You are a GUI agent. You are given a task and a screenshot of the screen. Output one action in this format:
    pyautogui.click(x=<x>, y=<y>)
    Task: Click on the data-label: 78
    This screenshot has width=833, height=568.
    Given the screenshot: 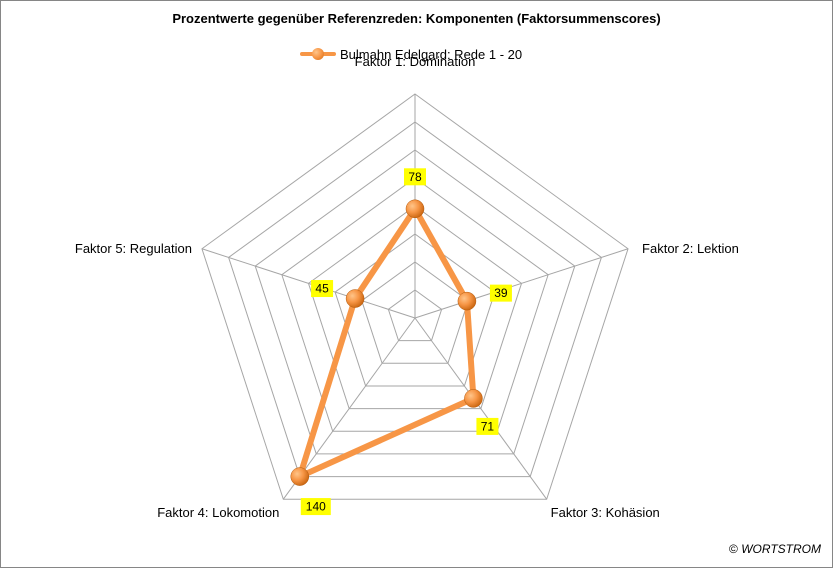 What is the action you would take?
    pyautogui.click(x=415, y=177)
    